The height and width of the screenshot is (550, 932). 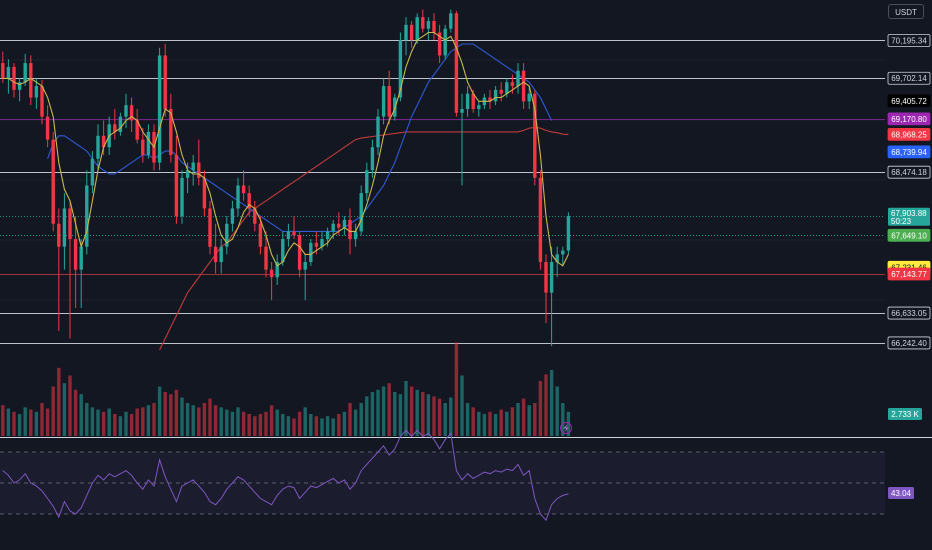 I want to click on price-label-text: 68,739.94, so click(x=909, y=152).